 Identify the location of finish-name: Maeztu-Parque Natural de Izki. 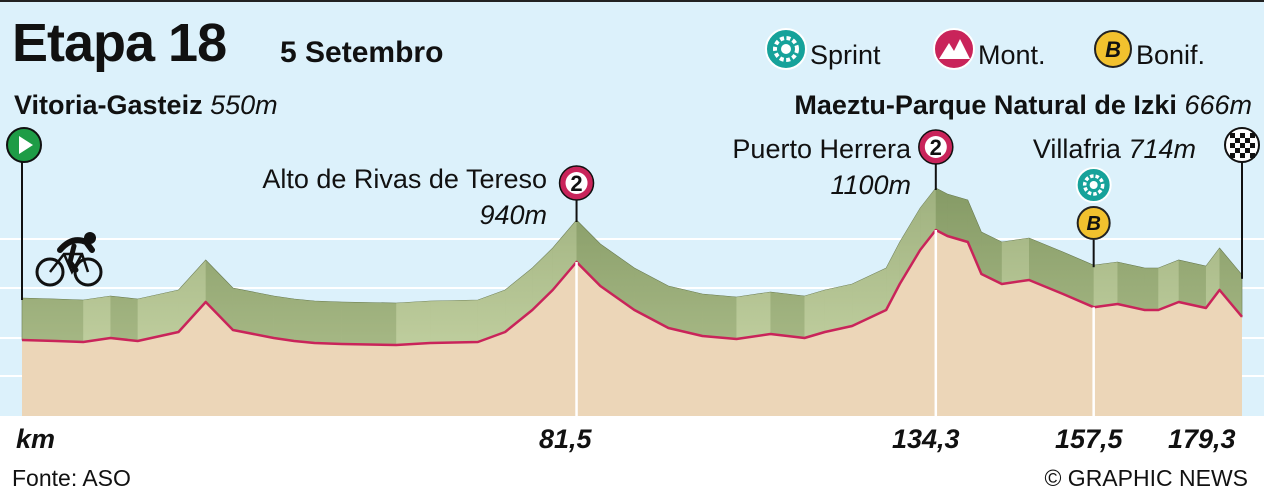
(985, 105).